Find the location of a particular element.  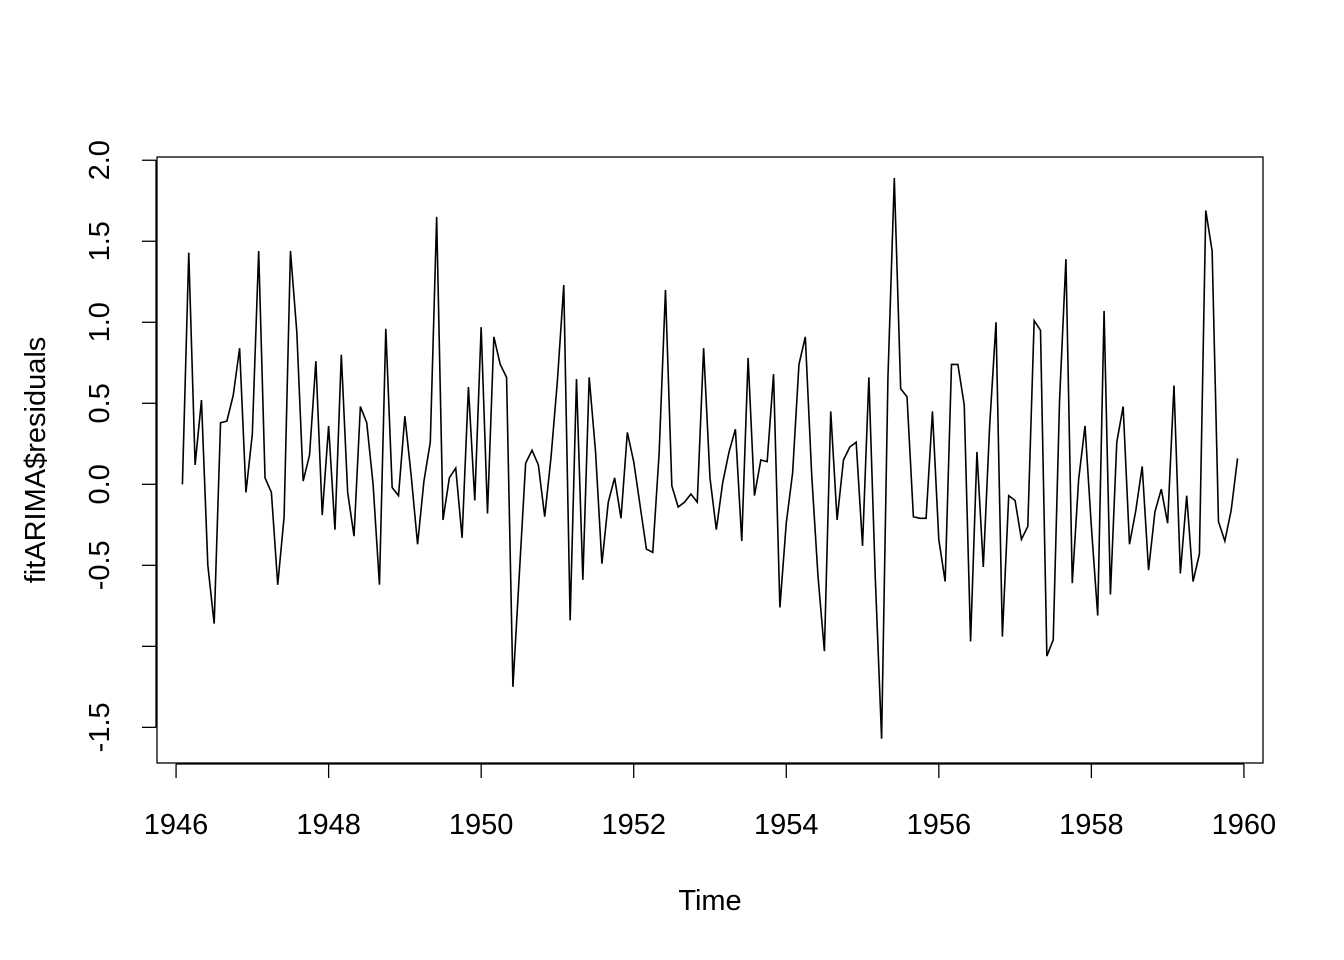

y-tick-label: 1.5 is located at coordinates (100, 241).